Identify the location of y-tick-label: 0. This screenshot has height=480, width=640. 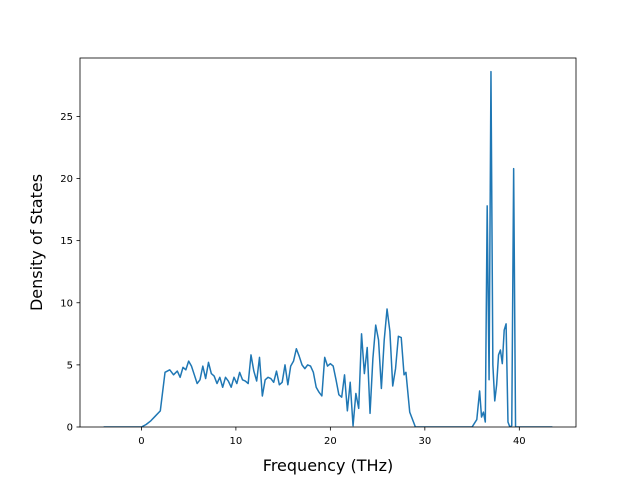
(70, 428).